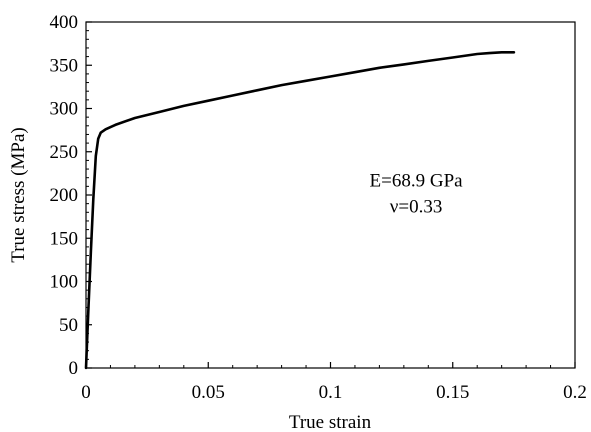 This screenshot has height=432, width=591. Describe the element at coordinates (575, 392) in the screenshot. I see `x-tick-label: 0.2` at that location.